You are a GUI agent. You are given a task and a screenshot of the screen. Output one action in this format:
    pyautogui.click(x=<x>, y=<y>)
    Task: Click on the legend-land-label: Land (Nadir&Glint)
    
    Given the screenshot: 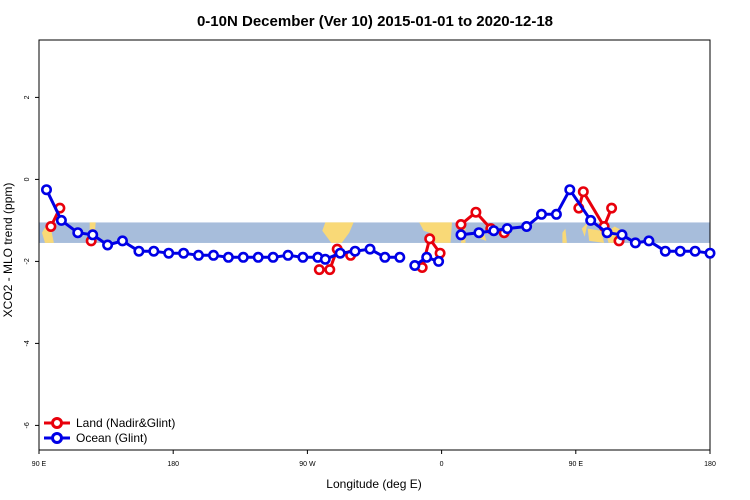 What is the action you would take?
    pyautogui.click(x=125, y=423)
    